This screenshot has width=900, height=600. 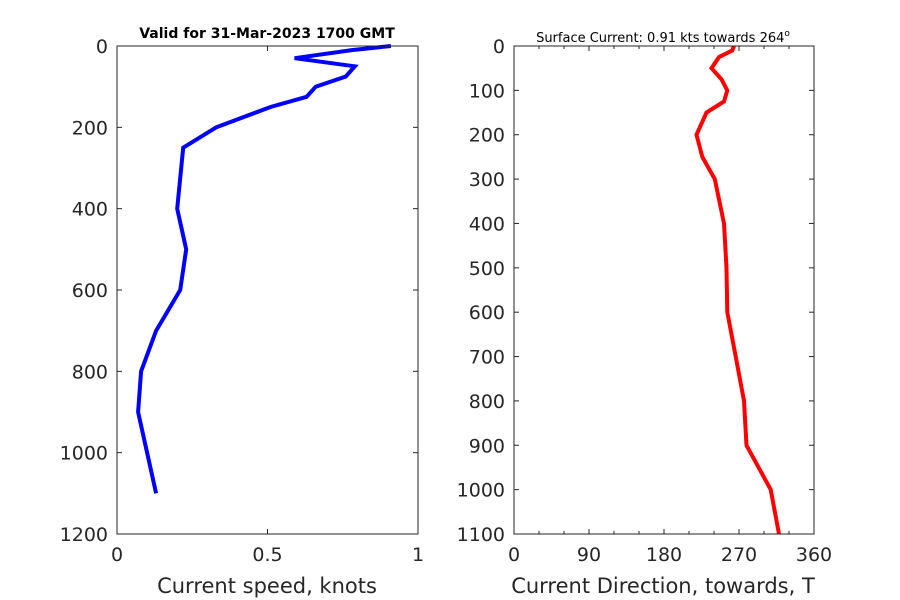 I want to click on direction-series-line, so click(x=737, y=290).